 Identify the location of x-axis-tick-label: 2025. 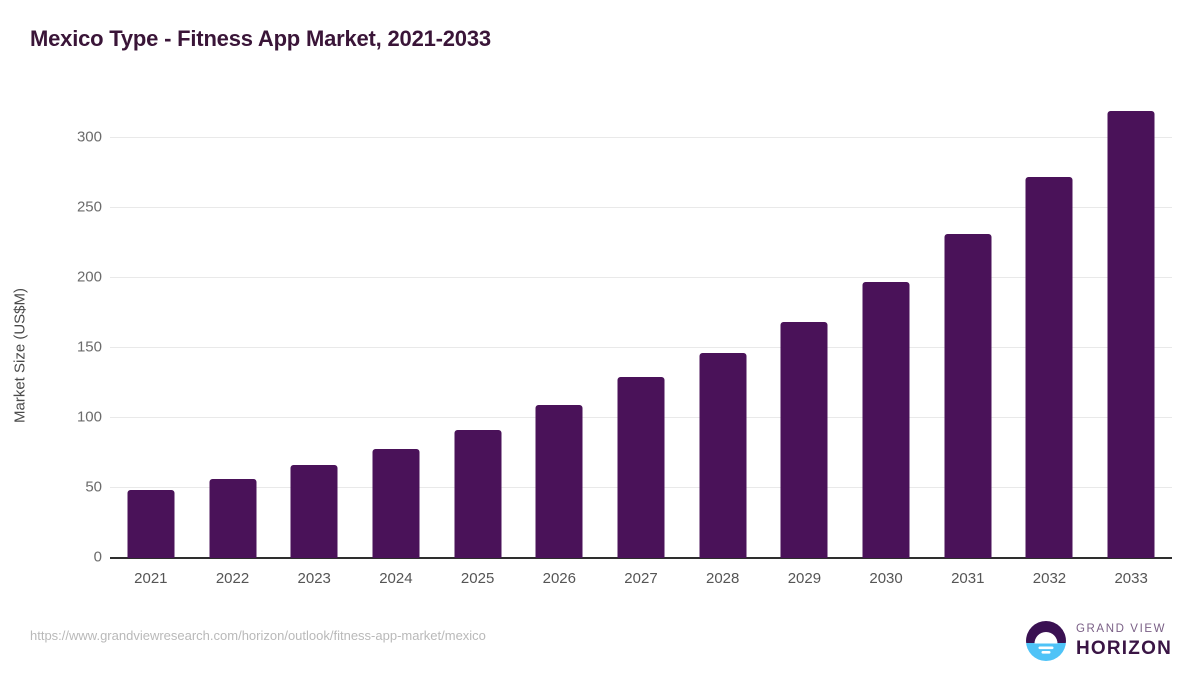
(477, 578).